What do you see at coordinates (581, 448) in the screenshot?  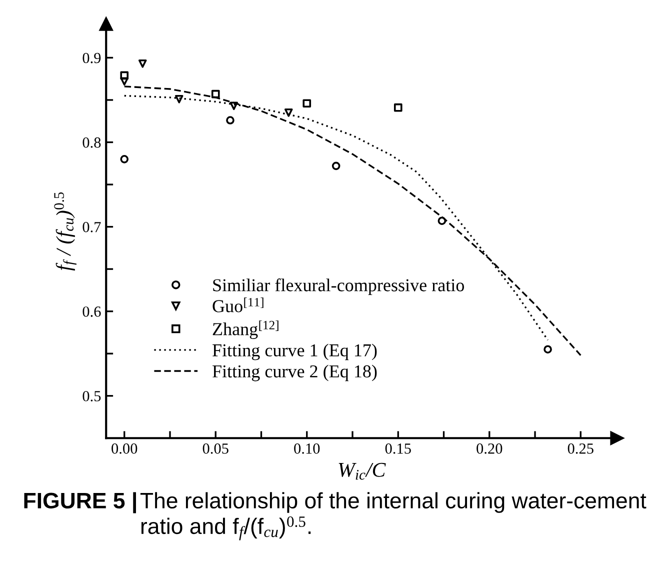 I see `x-tick-label: 0.25` at bounding box center [581, 448].